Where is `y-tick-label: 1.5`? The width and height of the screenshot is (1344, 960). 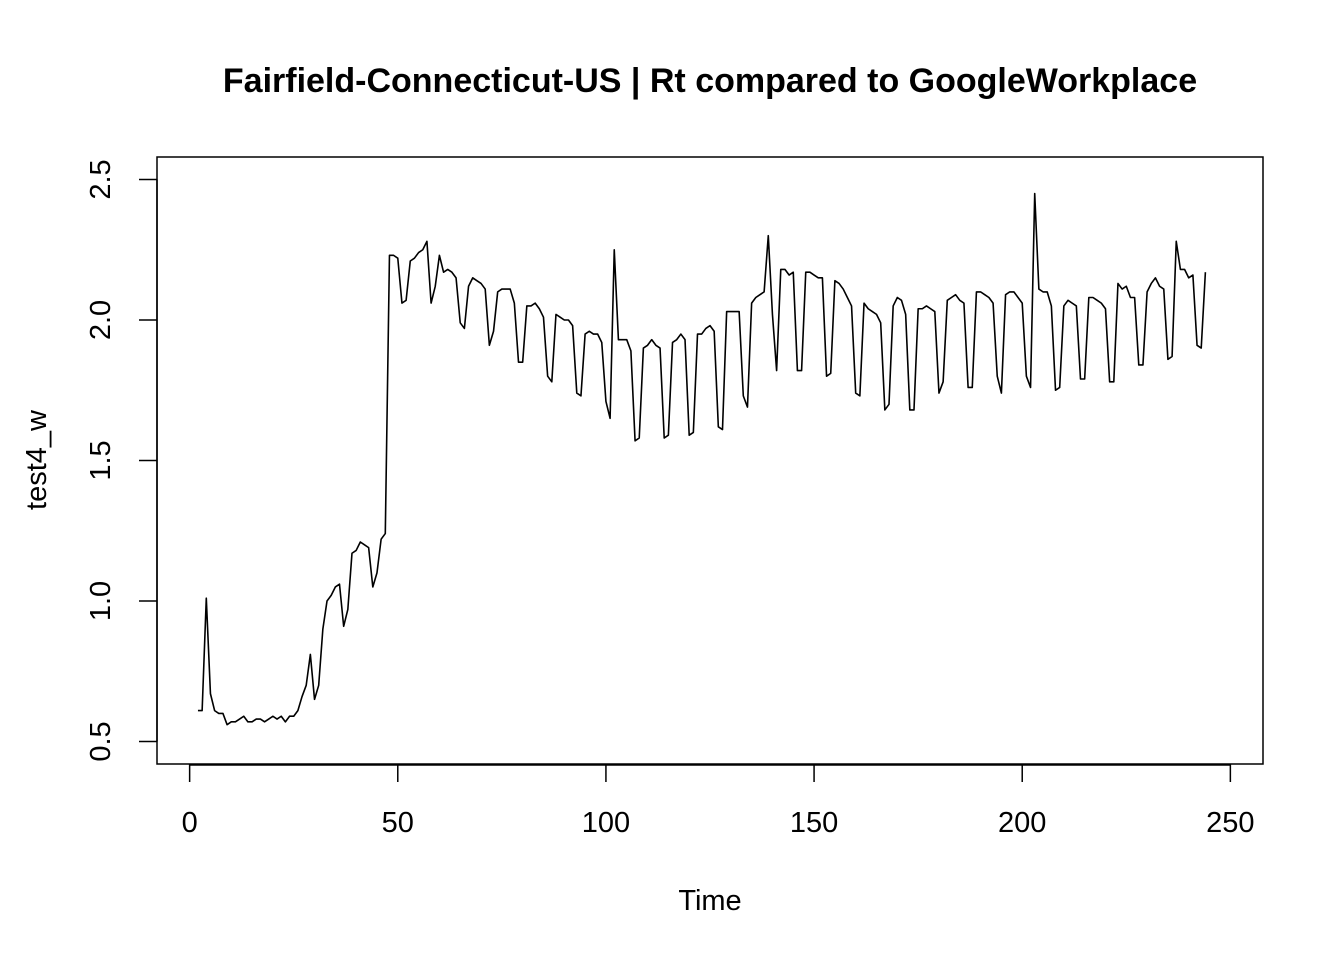
y-tick-label: 1.5 is located at coordinates (101, 460).